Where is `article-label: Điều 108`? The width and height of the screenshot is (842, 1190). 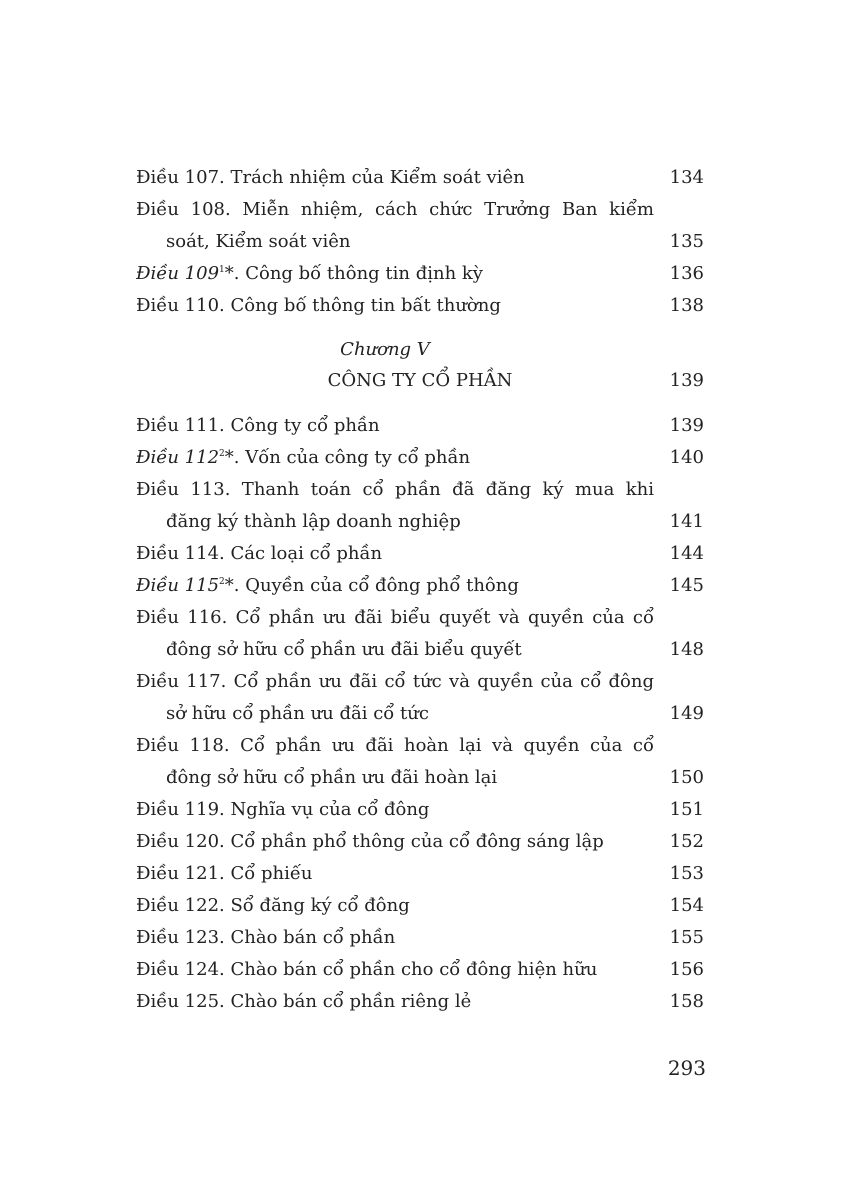 article-label: Điều 108 is located at coordinates (180, 209).